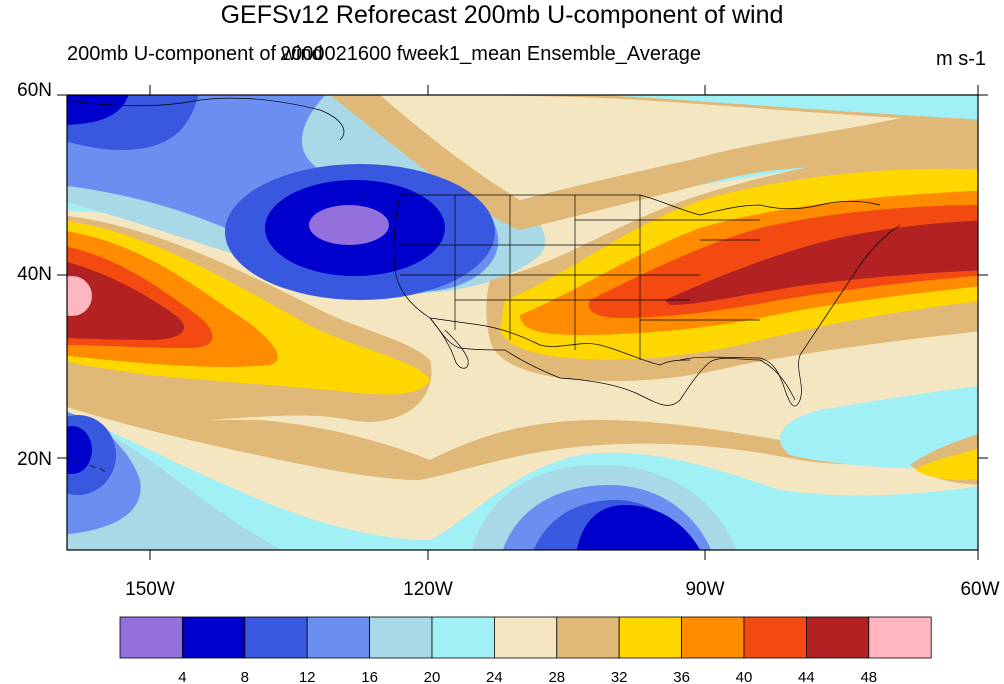 The width and height of the screenshot is (1004, 684). I want to click on lat-label-40n: 40N, so click(34, 274).